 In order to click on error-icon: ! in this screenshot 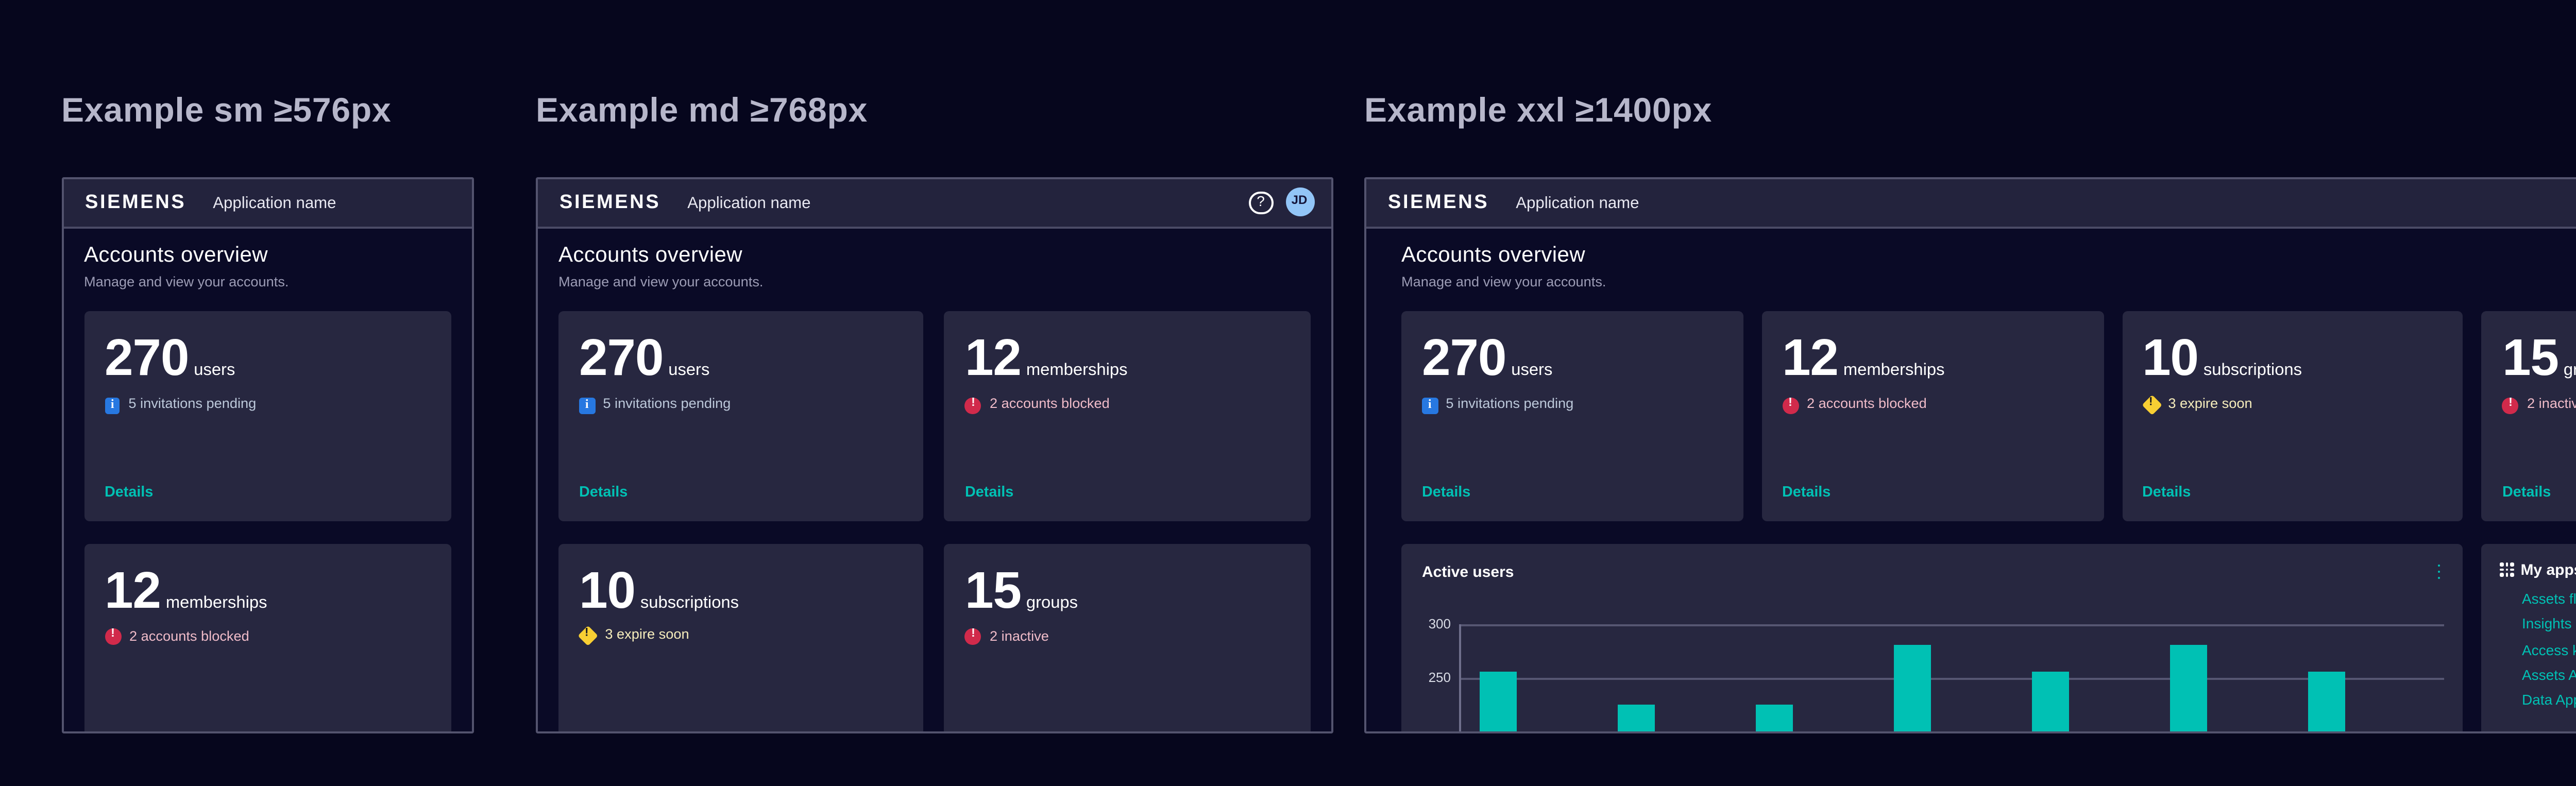, I will do `click(1790, 406)`.